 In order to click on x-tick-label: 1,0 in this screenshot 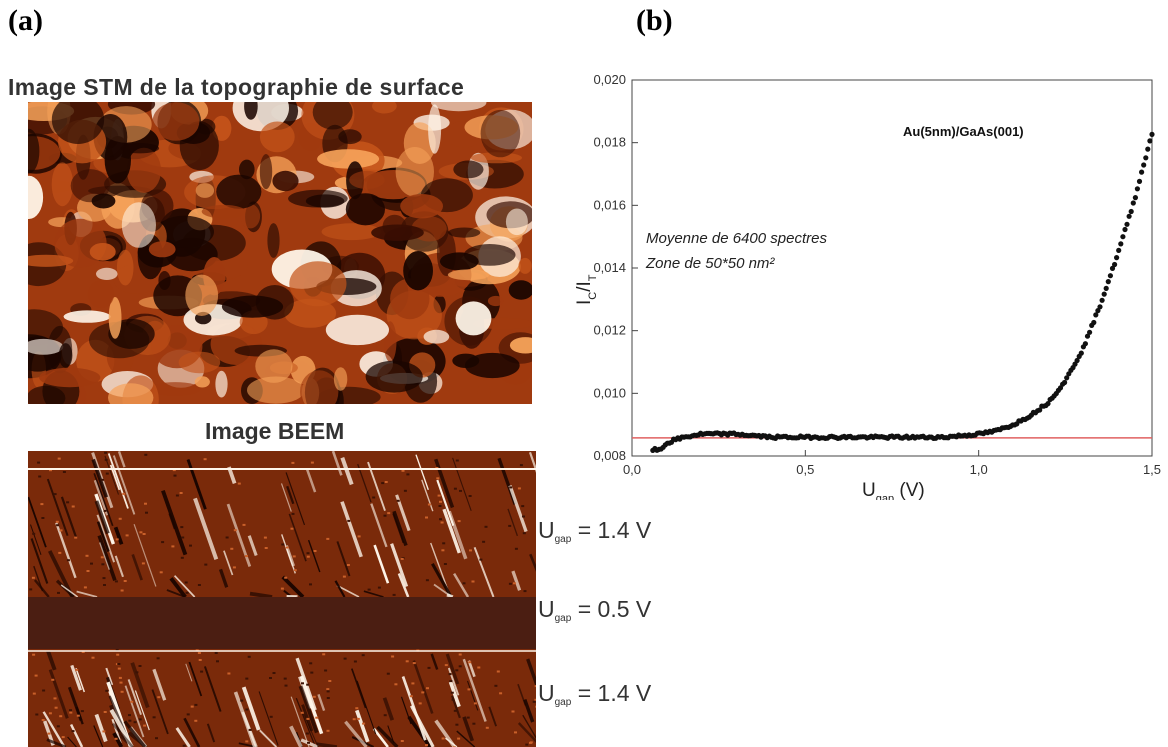, I will do `click(979, 469)`.